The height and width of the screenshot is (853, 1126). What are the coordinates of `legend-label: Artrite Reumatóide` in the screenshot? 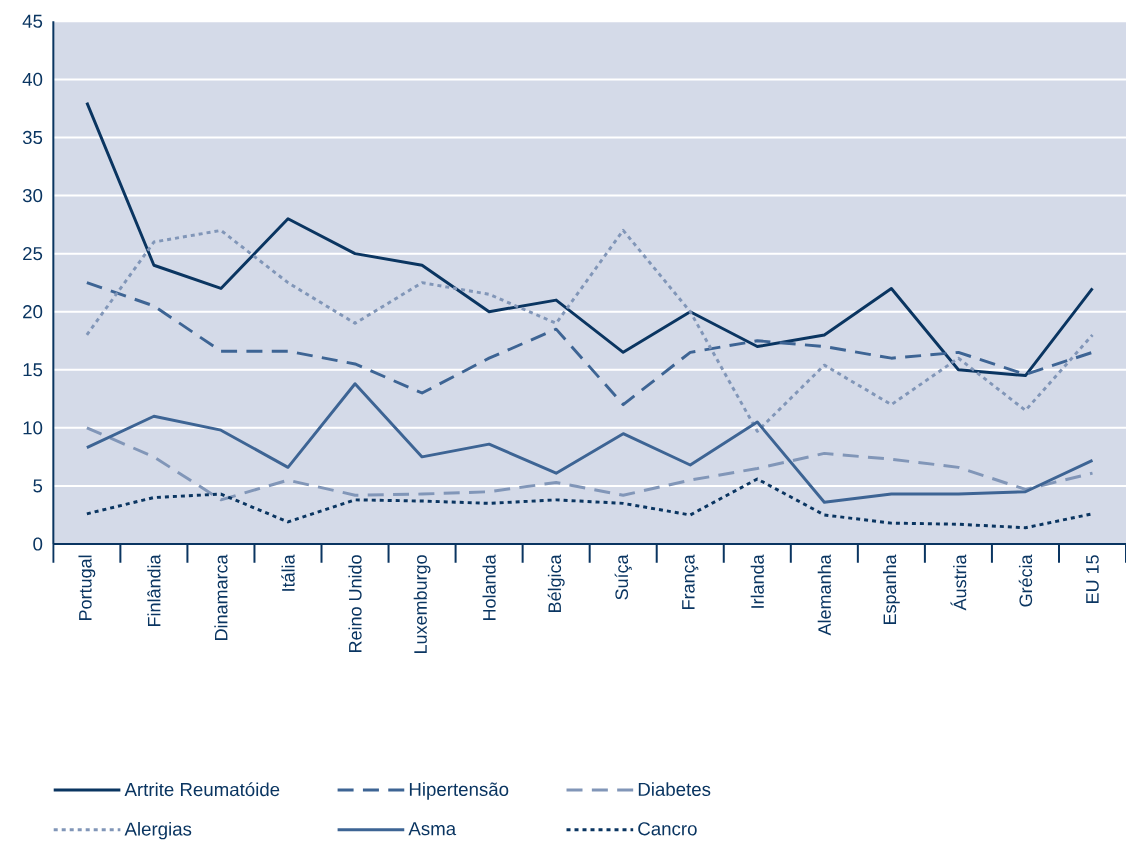 It's located at (202, 789).